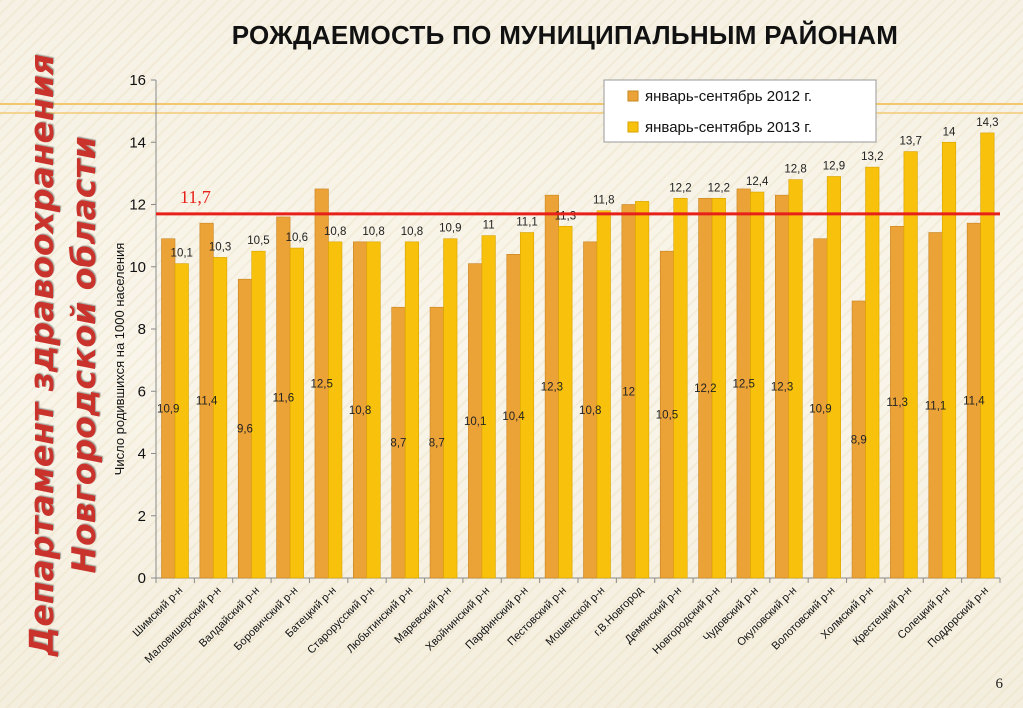 This screenshot has width=1023, height=708. I want to click on data-label-2013: 12,4, so click(757, 182).